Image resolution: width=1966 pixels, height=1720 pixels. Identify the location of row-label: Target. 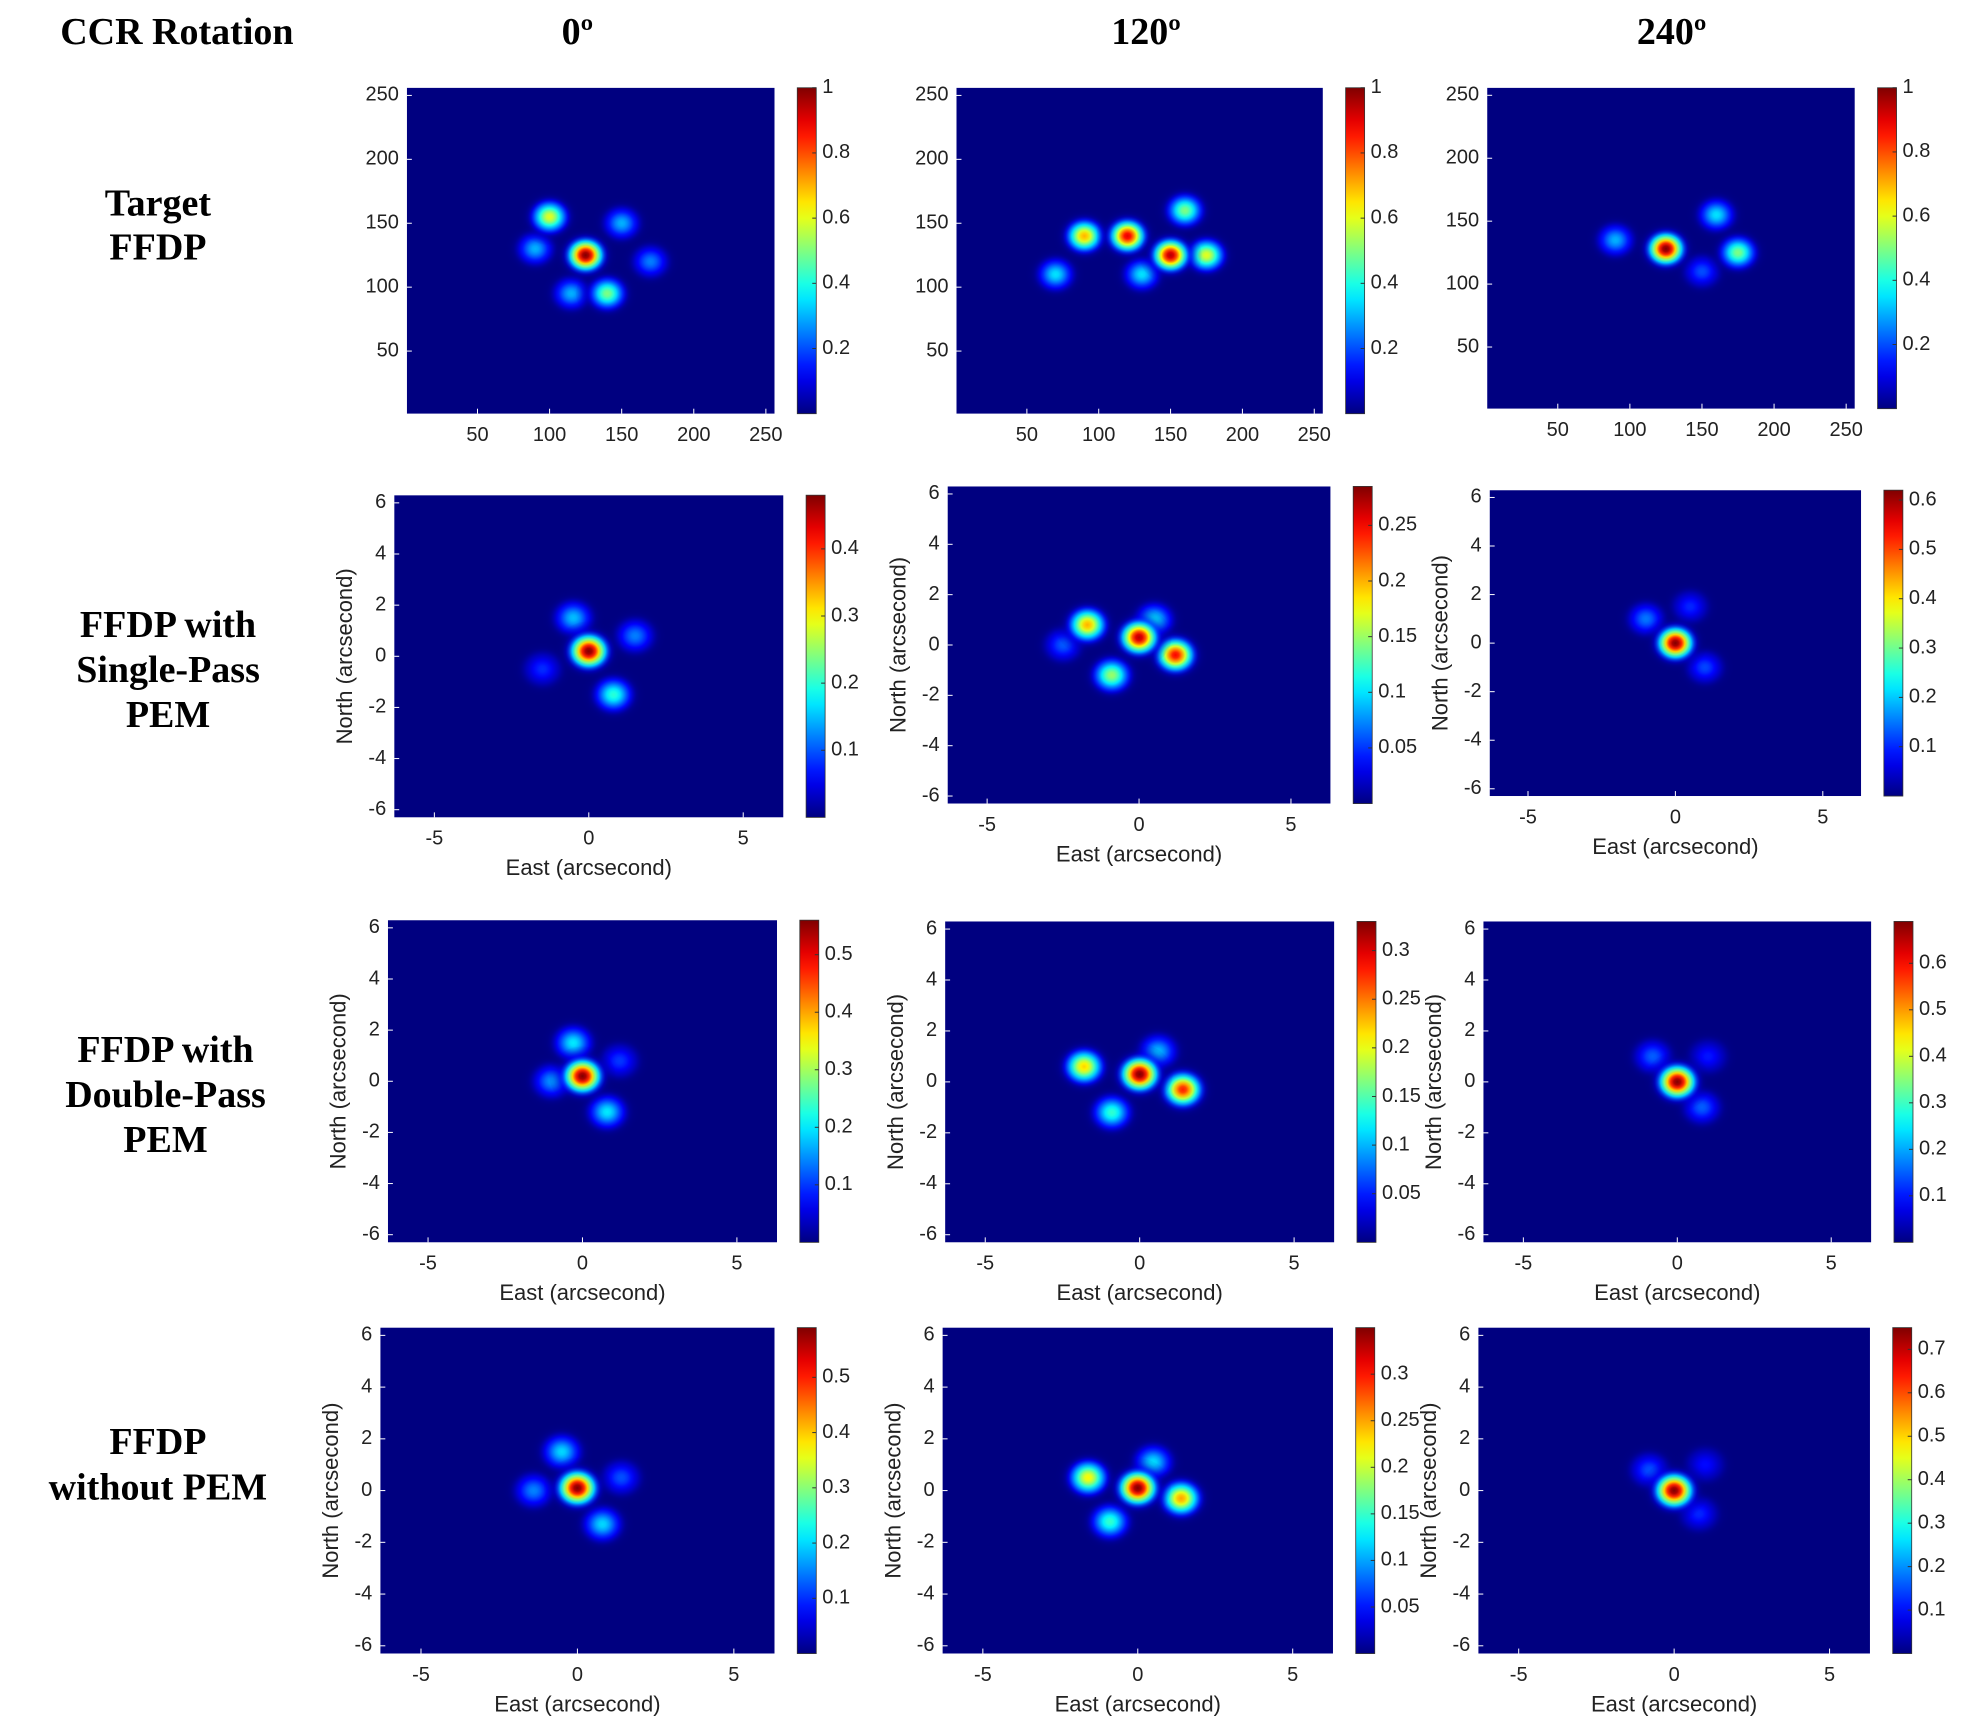
(158, 204).